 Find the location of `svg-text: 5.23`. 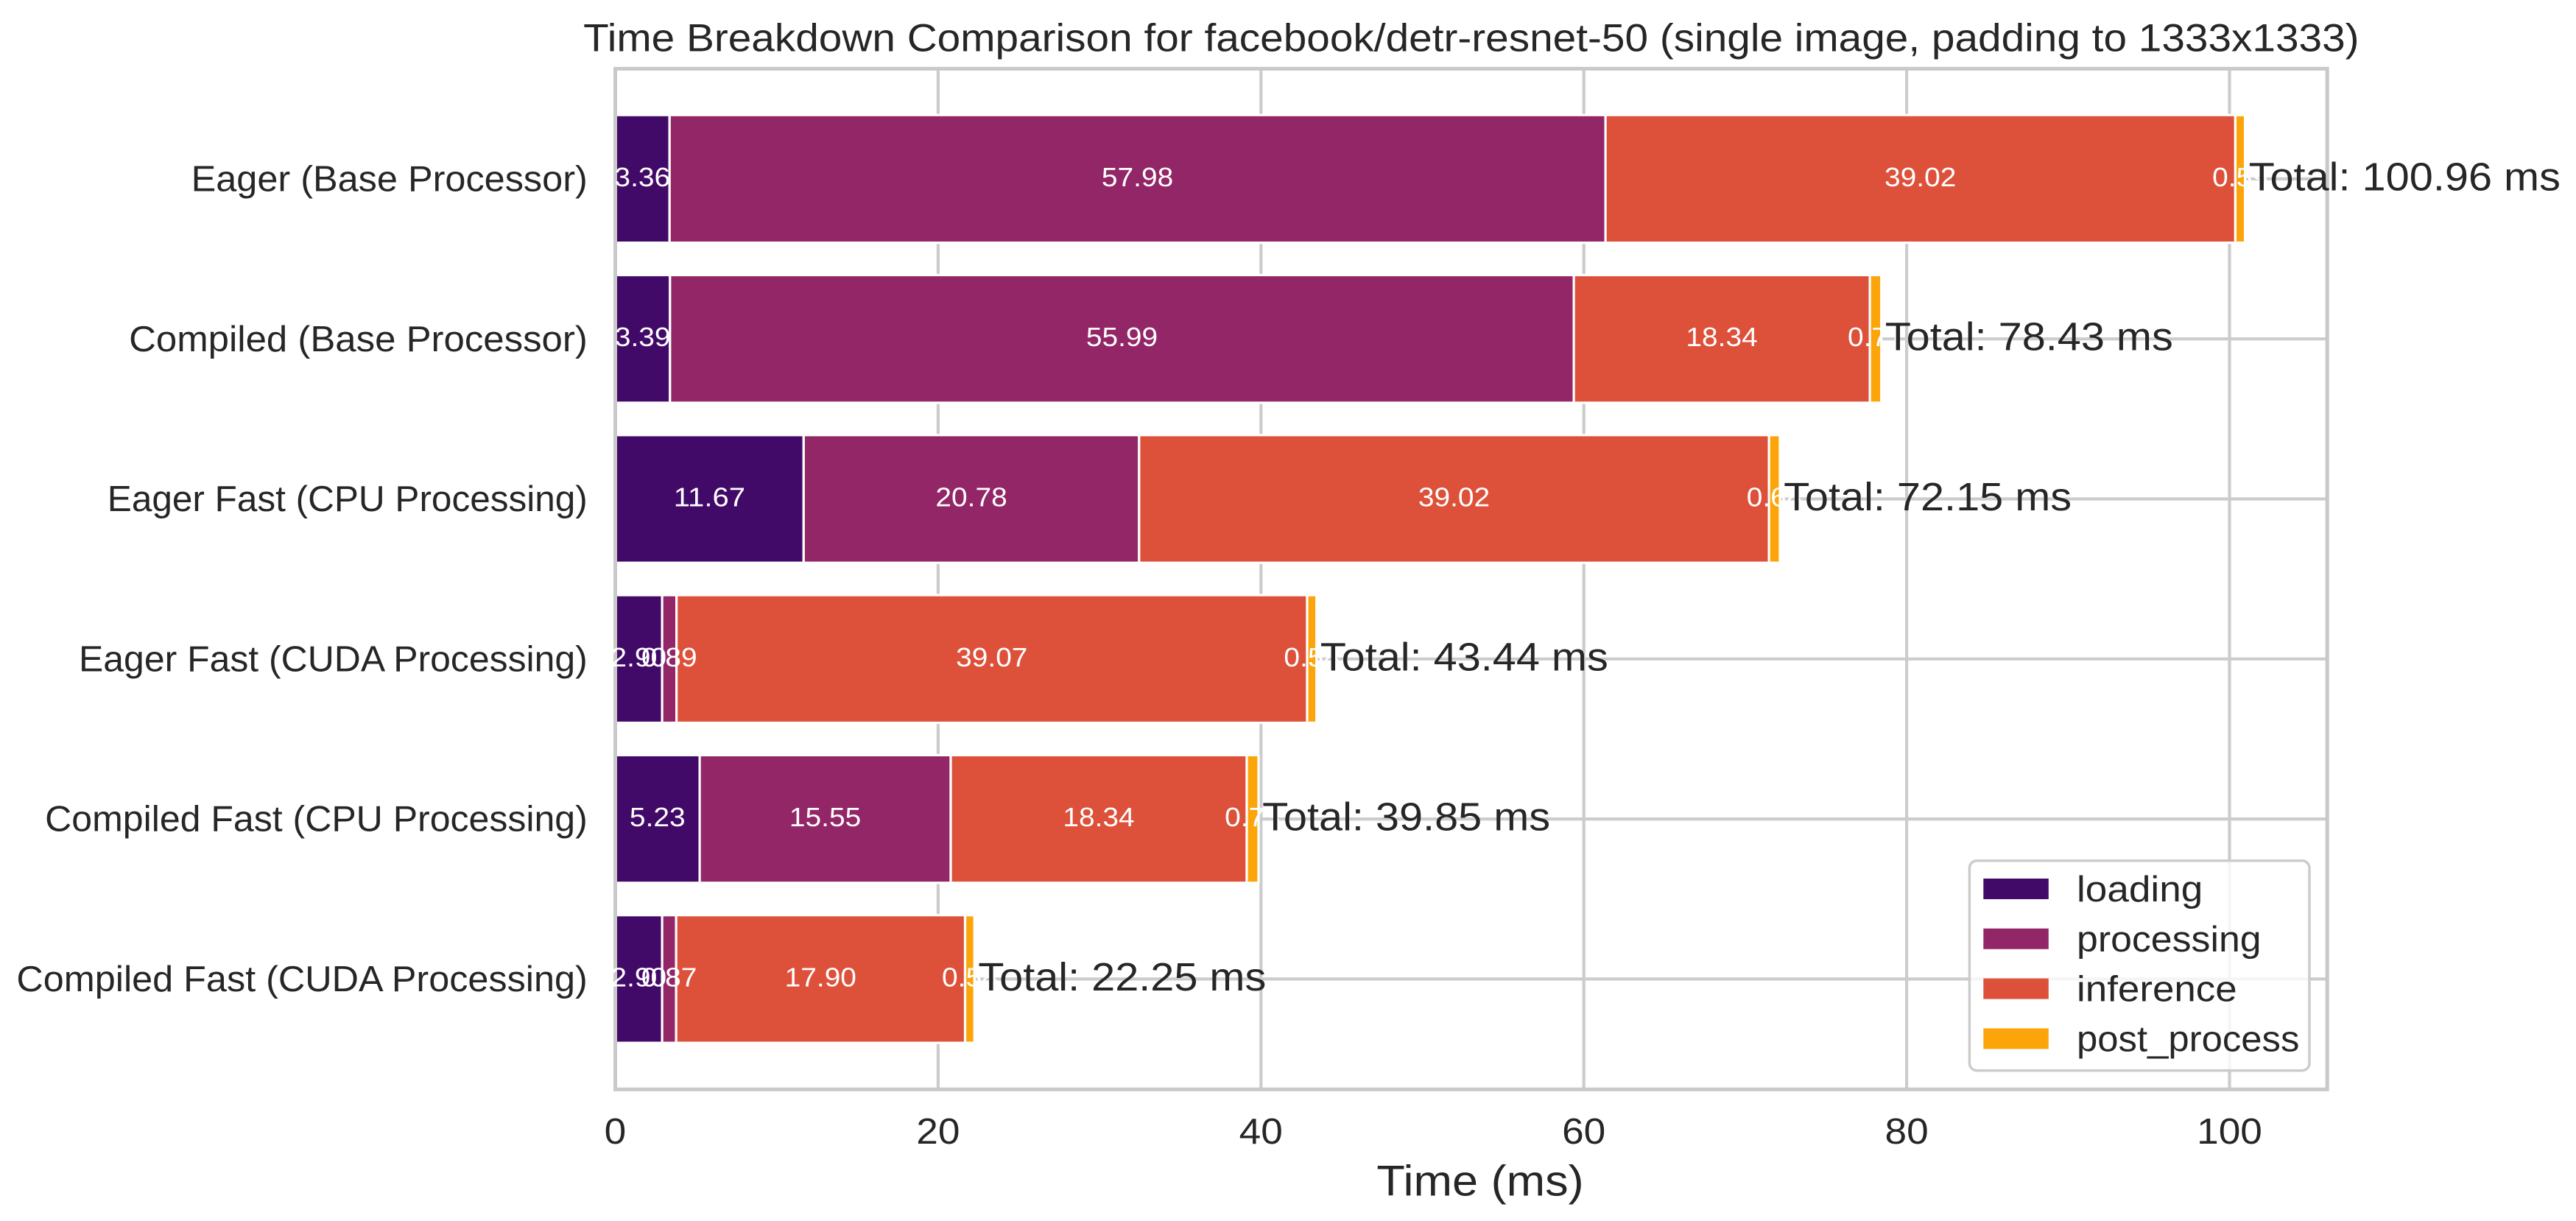

svg-text: 5.23 is located at coordinates (658, 817).